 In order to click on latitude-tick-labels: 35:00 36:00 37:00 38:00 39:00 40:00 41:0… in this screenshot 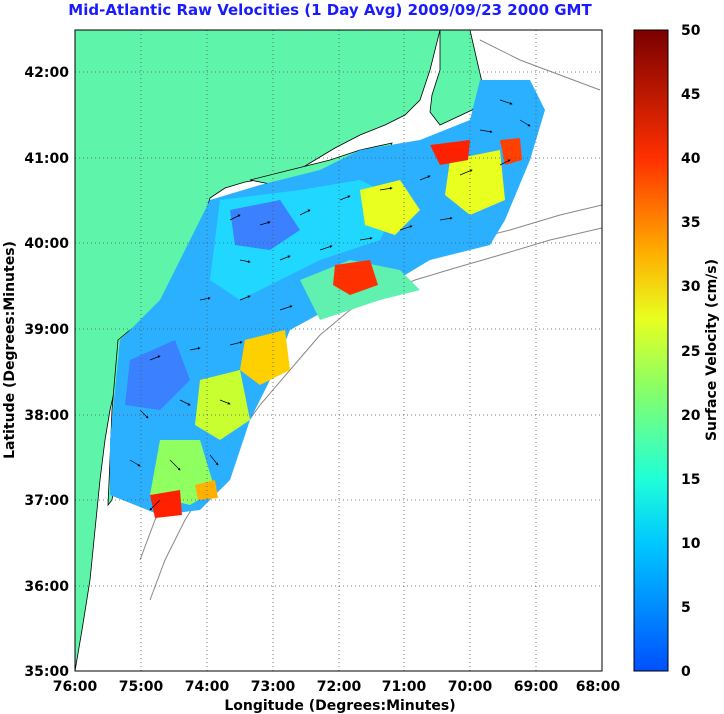, I will do `click(46, 372)`.